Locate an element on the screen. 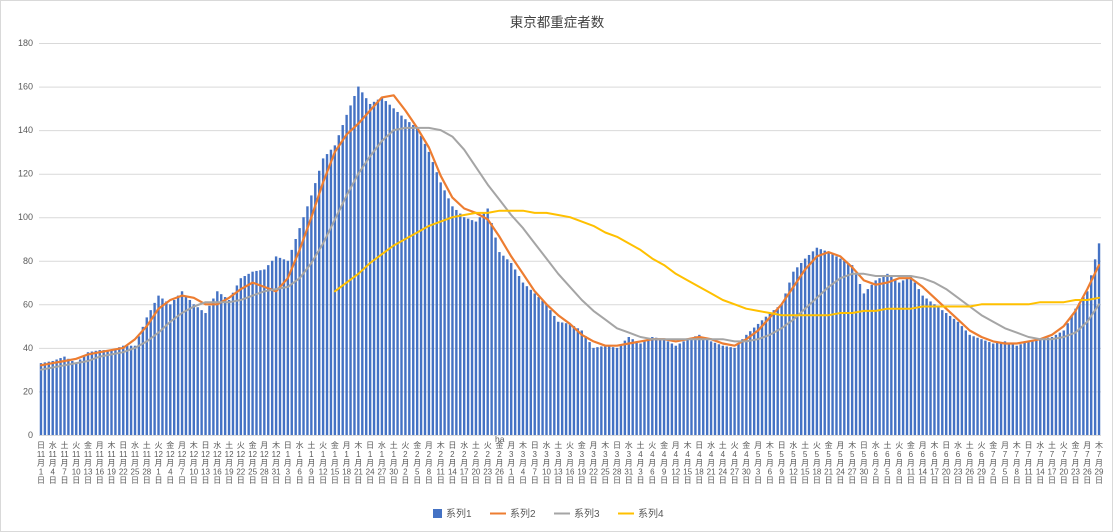 The height and width of the screenshot is (532, 1113). legend: 系列1 系列2 系列3 系列4 is located at coordinates (548, 513).